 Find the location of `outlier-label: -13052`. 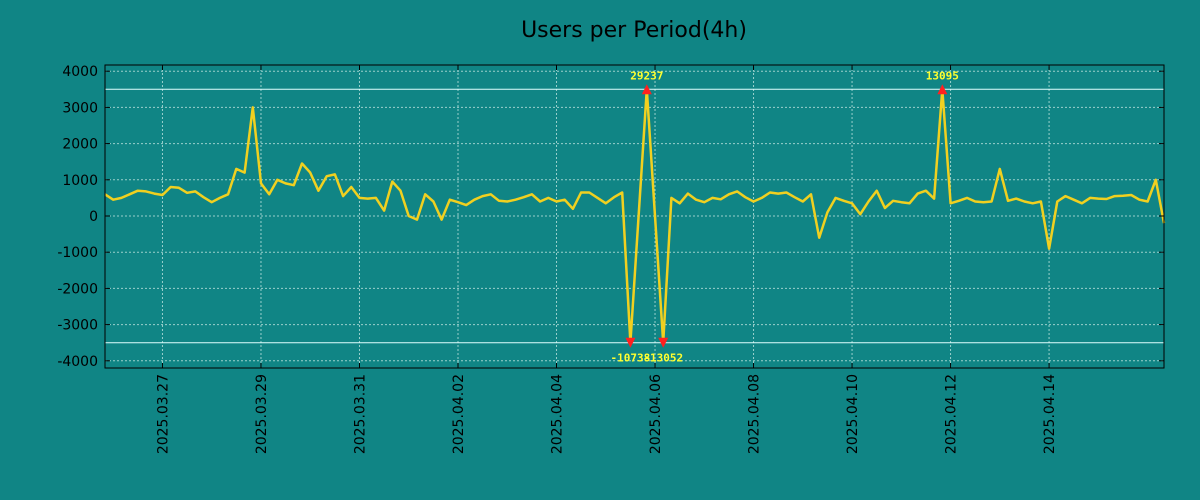

outlier-label: -13052 is located at coordinates (663, 358).